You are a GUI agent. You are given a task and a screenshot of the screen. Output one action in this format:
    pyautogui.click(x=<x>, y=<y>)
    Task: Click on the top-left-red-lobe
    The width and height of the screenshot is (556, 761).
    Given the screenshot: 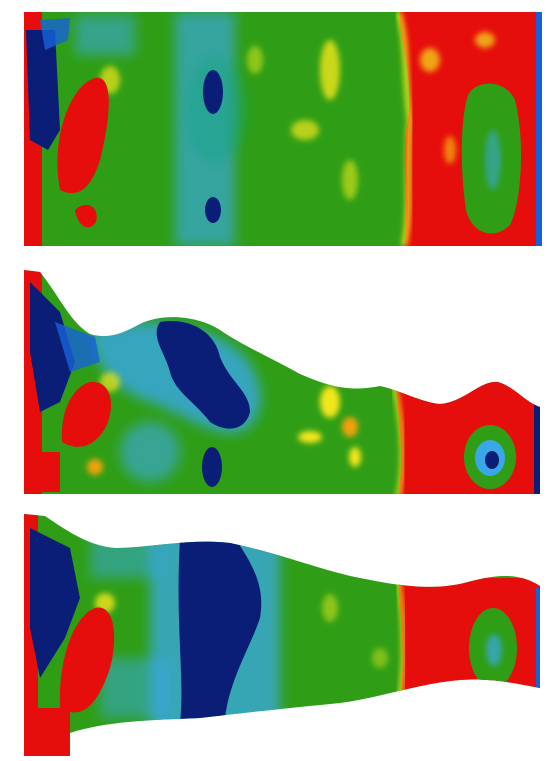 What is the action you would take?
    pyautogui.click(x=83, y=135)
    